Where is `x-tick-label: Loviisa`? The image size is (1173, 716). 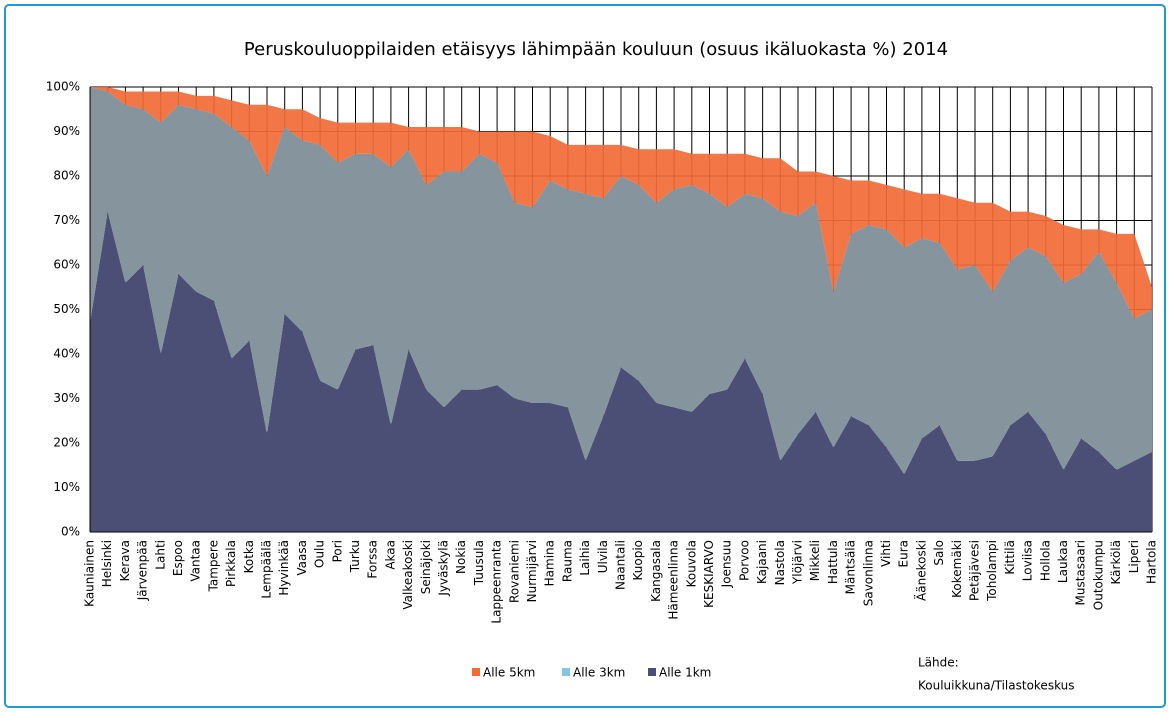 x-tick-label: Loviisa is located at coordinates (1028, 560).